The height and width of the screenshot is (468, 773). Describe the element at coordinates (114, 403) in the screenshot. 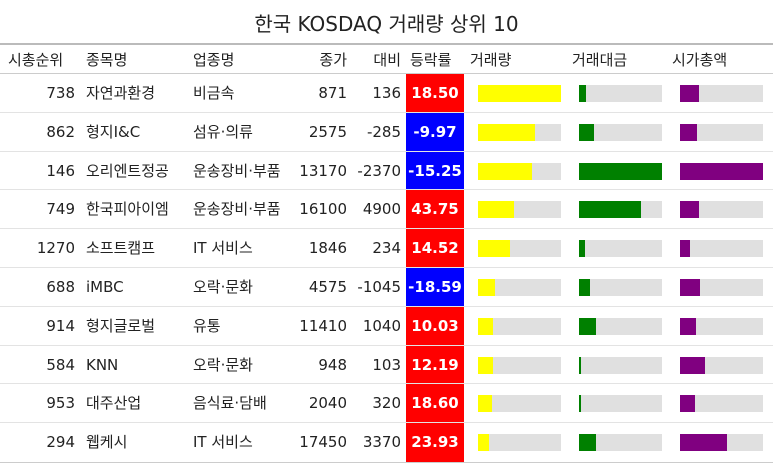

I see `stock-name-cell: 대주산업` at that location.